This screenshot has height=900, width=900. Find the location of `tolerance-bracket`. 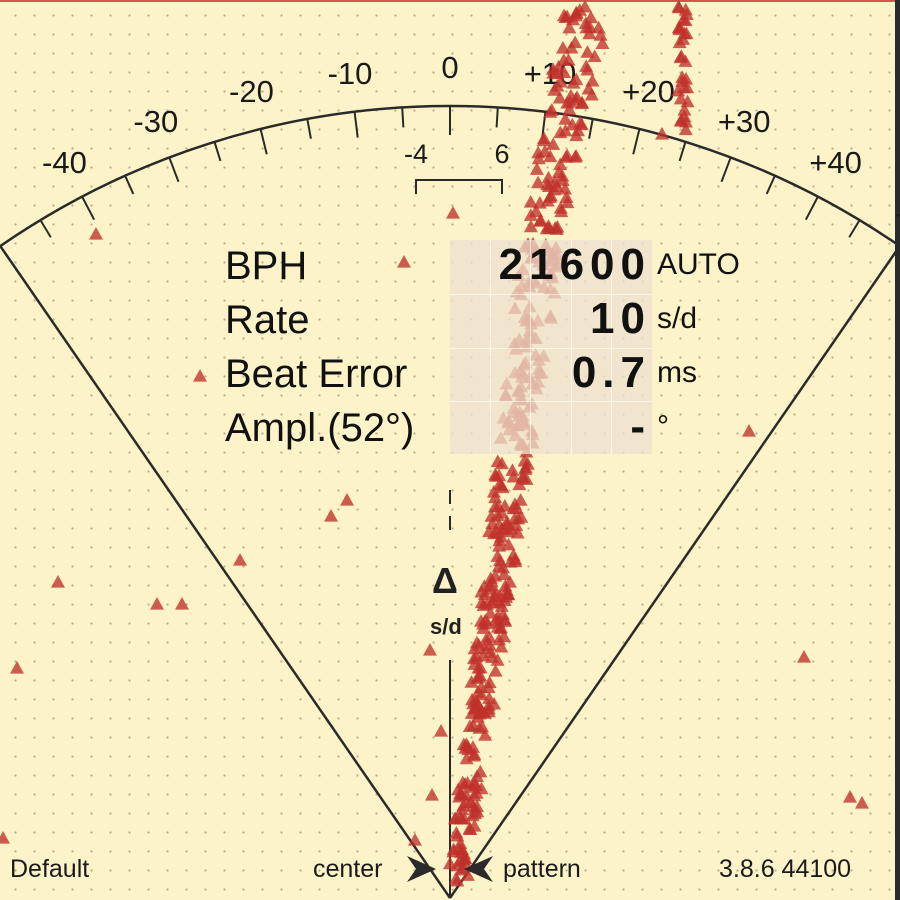

tolerance-bracket is located at coordinates (459, 186).